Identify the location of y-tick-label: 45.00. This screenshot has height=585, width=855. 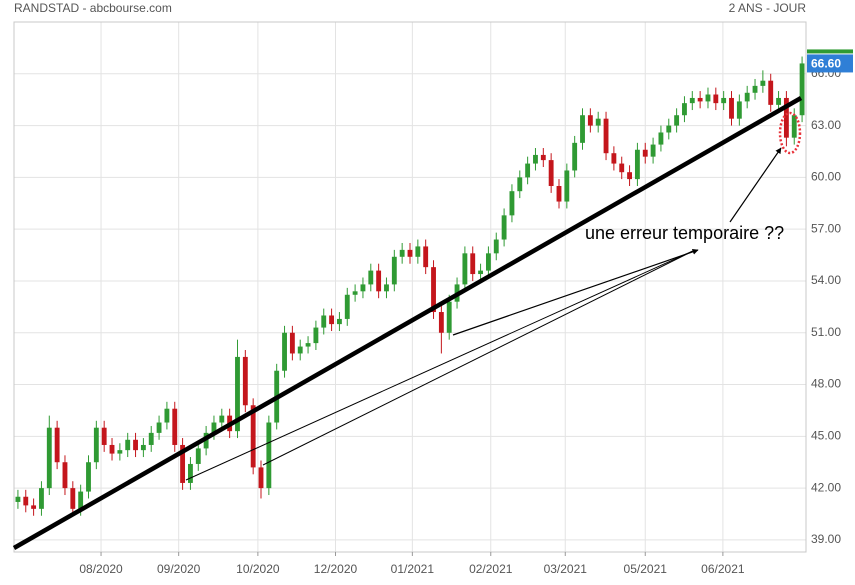
(826, 436).